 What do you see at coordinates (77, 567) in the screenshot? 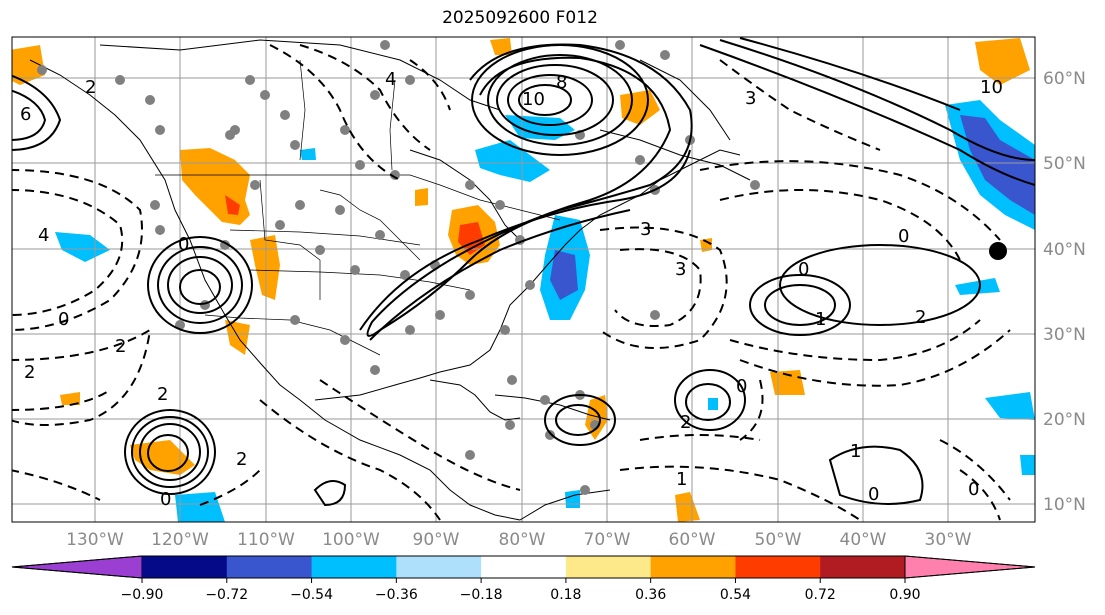
I see `colorbar-extend-low` at bounding box center [77, 567].